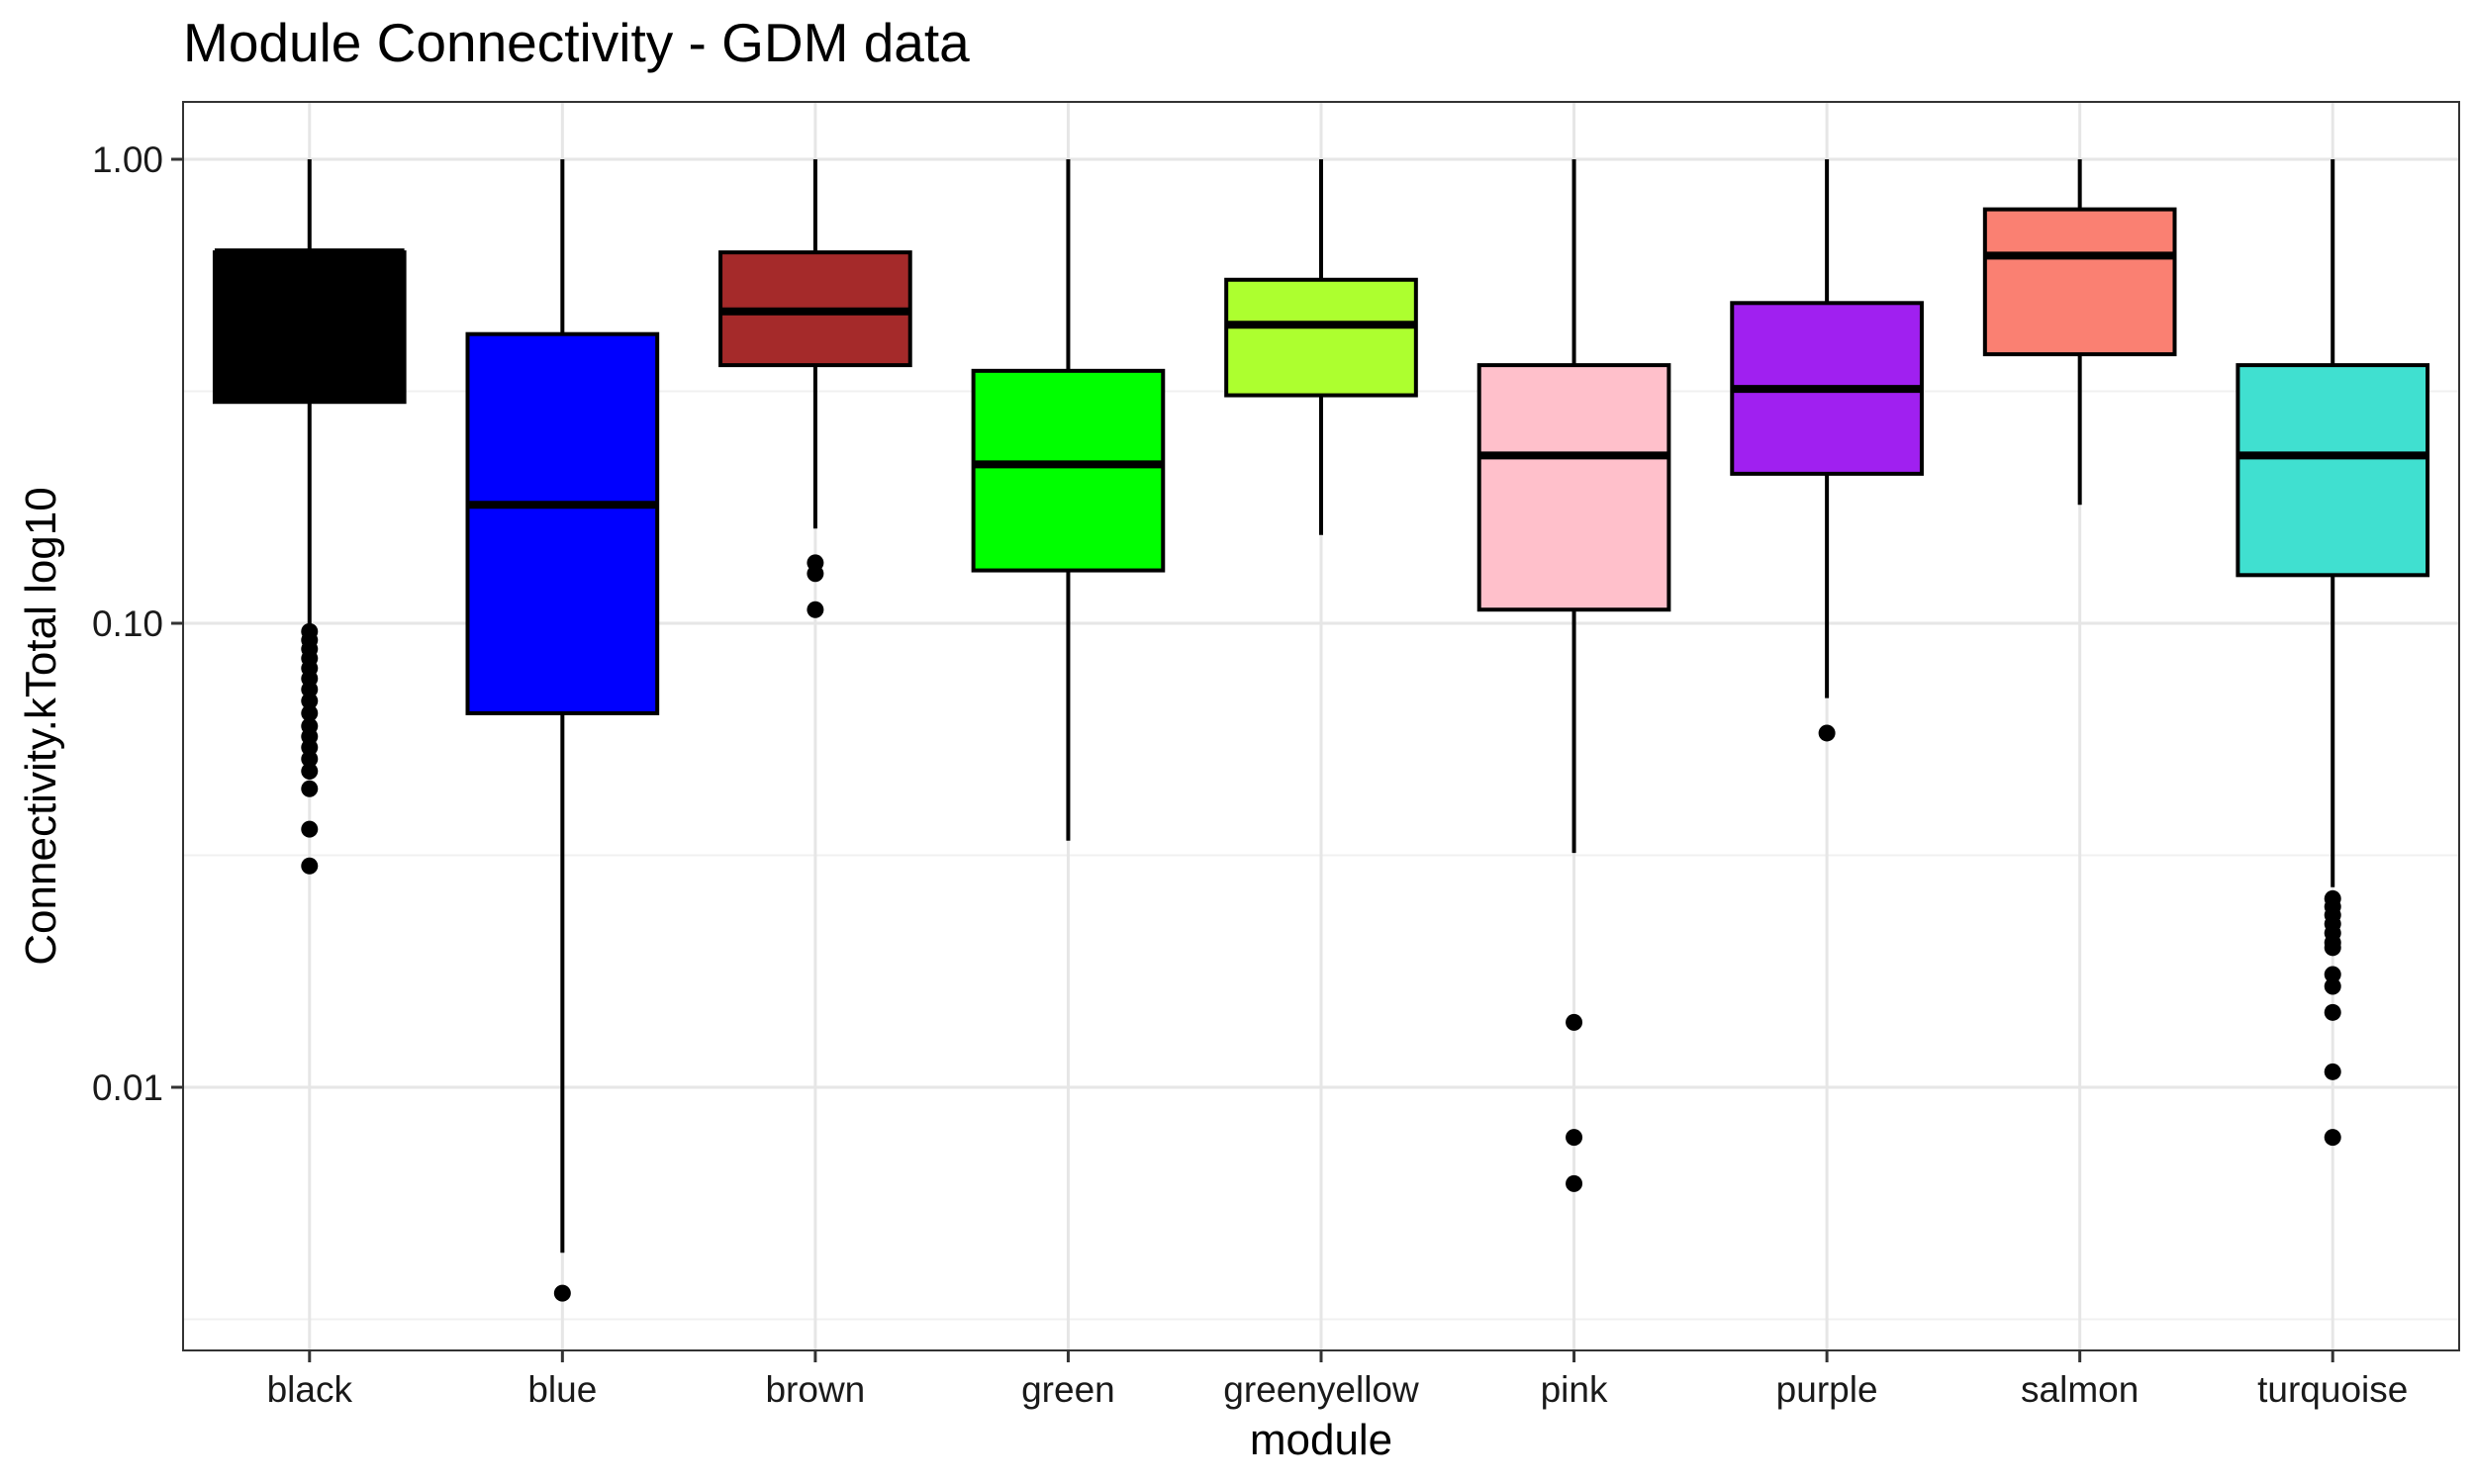 The height and width of the screenshot is (1484, 2474). Describe the element at coordinates (41, 726) in the screenshot. I see `y-axis-title: Connectivity.kTotal log10` at that location.